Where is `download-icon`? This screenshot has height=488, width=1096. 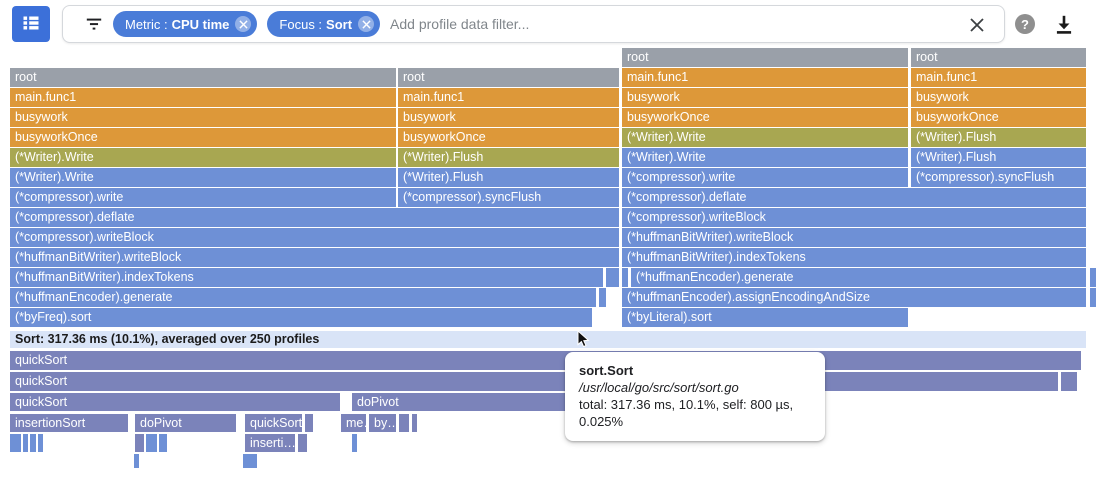
download-icon is located at coordinates (1064, 24).